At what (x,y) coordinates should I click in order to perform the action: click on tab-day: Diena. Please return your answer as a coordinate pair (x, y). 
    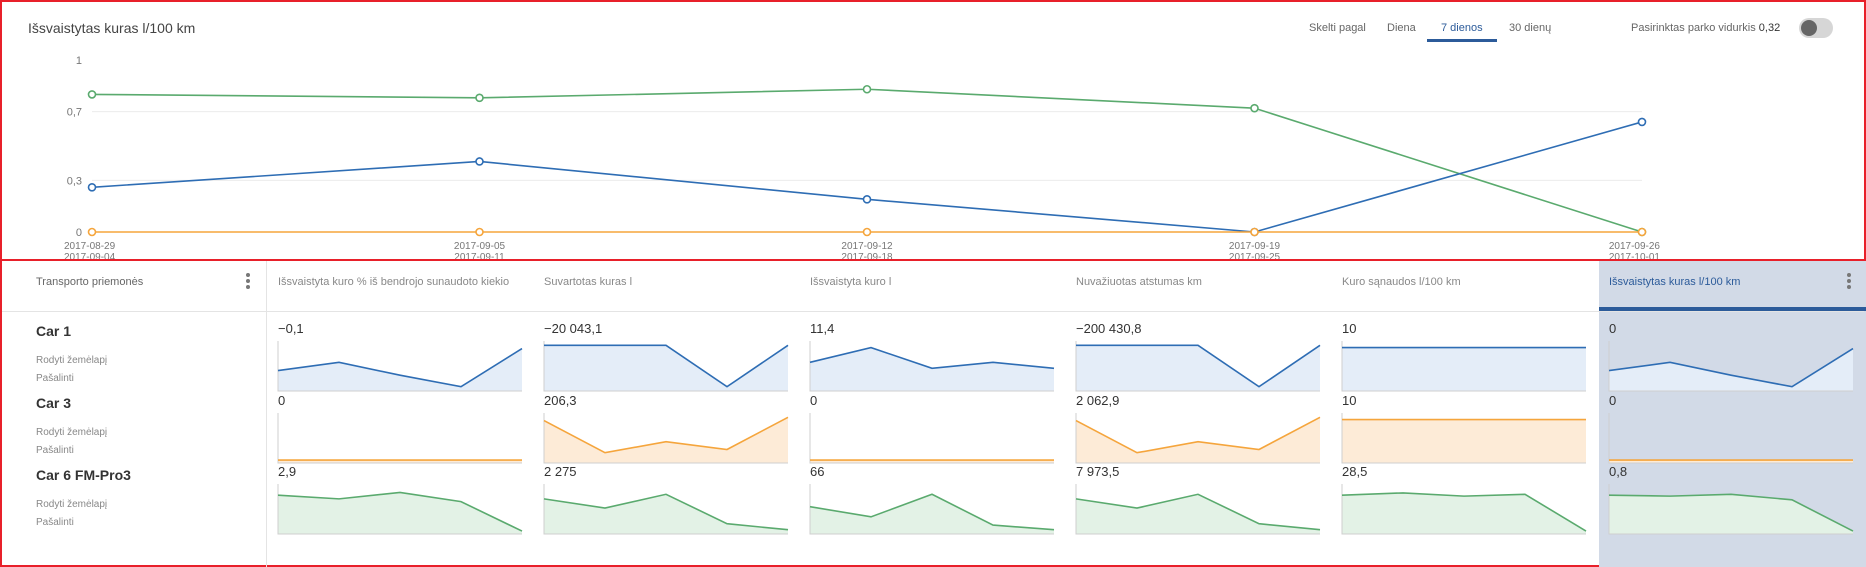
    Looking at the image, I should click on (1401, 28).